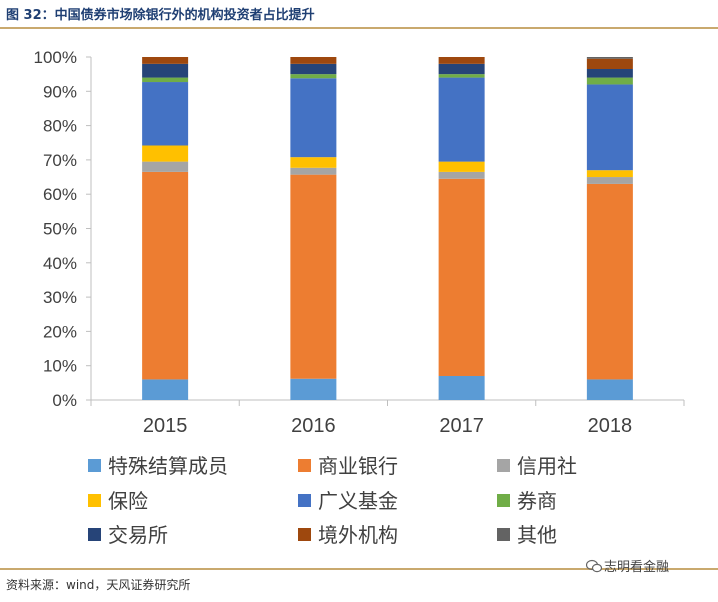  I want to click on x-tick-label: 2015, so click(165, 426).